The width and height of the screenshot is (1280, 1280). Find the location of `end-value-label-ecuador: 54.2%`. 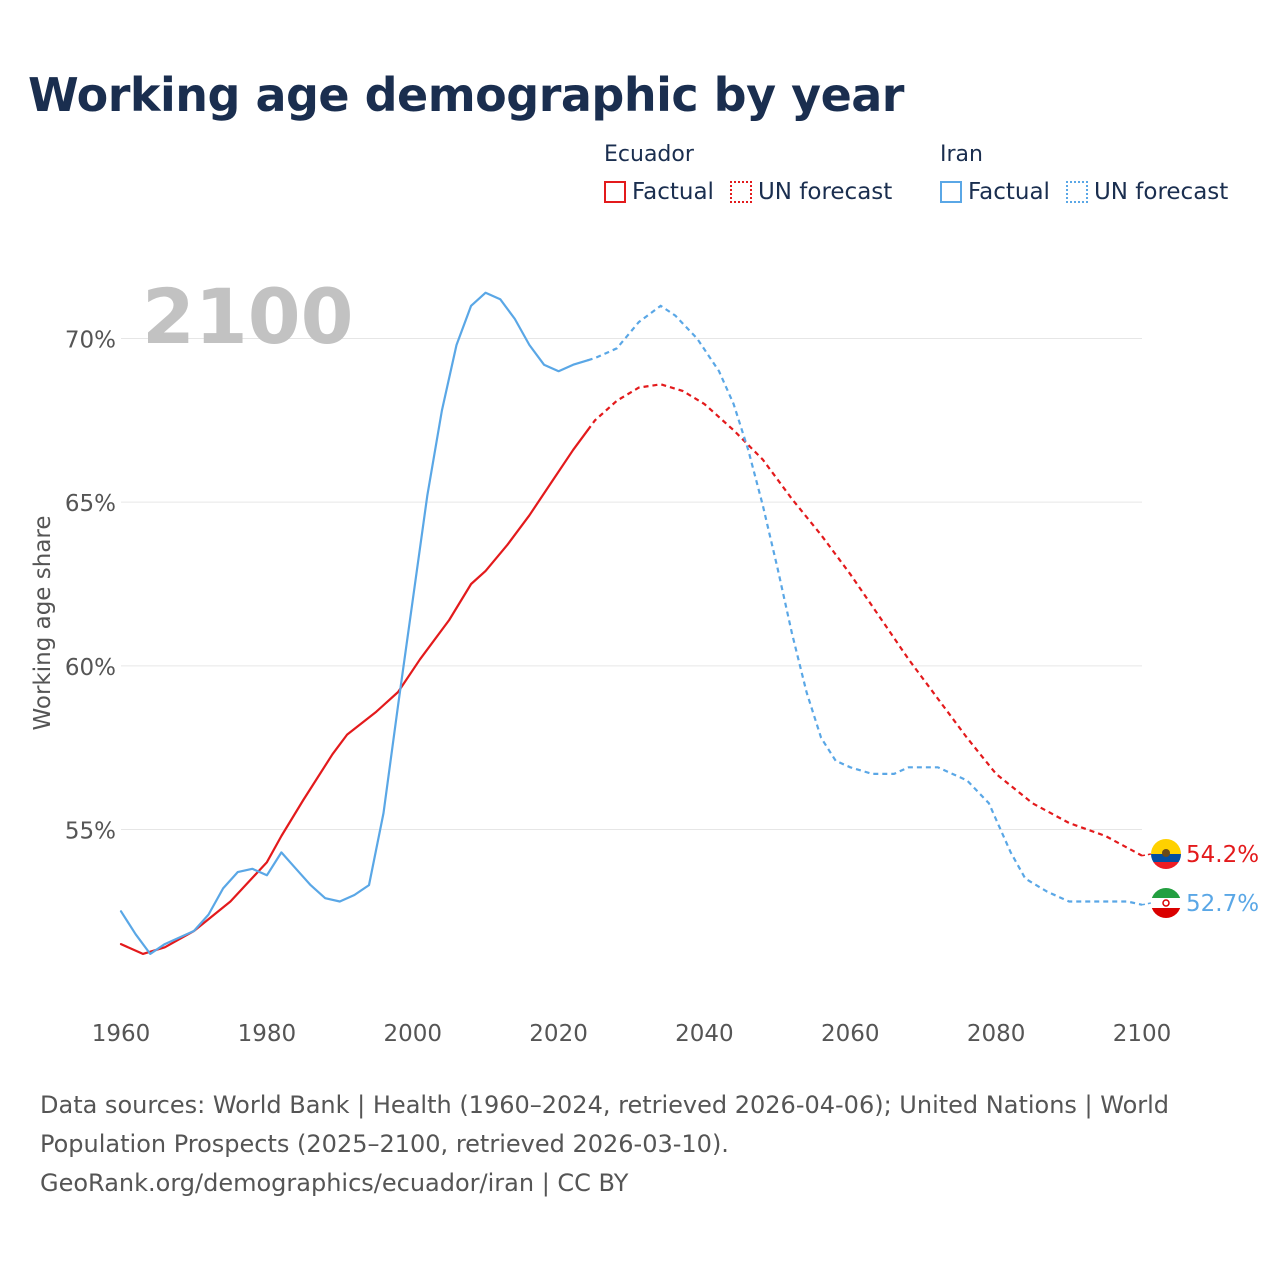

end-value-label-ecuador: 54.2% is located at coordinates (1222, 855).